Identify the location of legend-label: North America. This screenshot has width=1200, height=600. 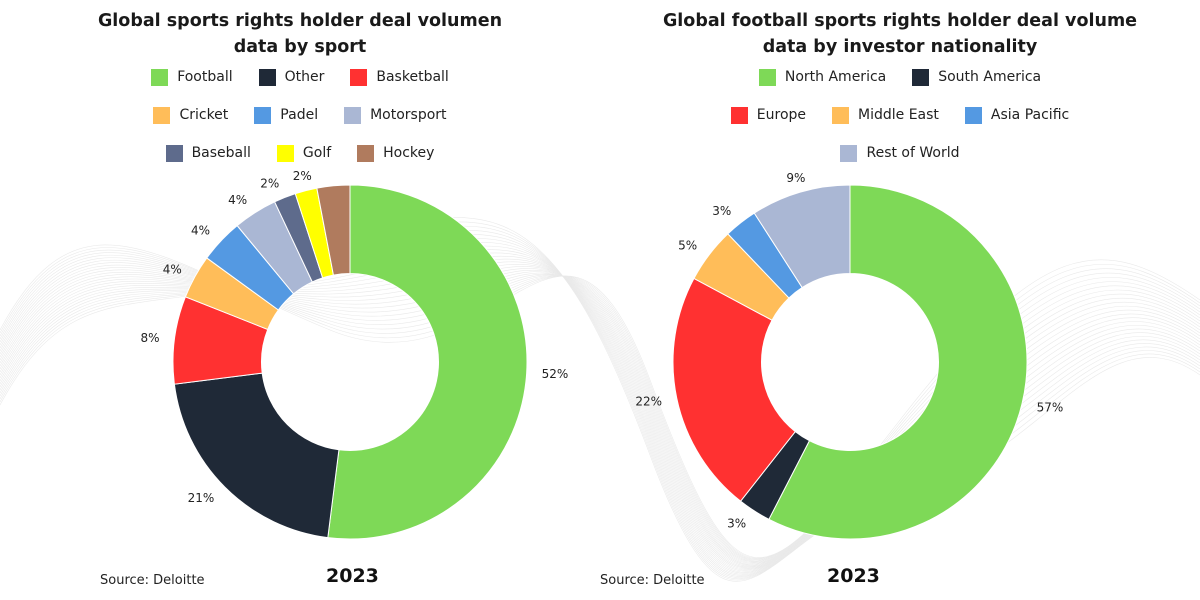
(835, 77).